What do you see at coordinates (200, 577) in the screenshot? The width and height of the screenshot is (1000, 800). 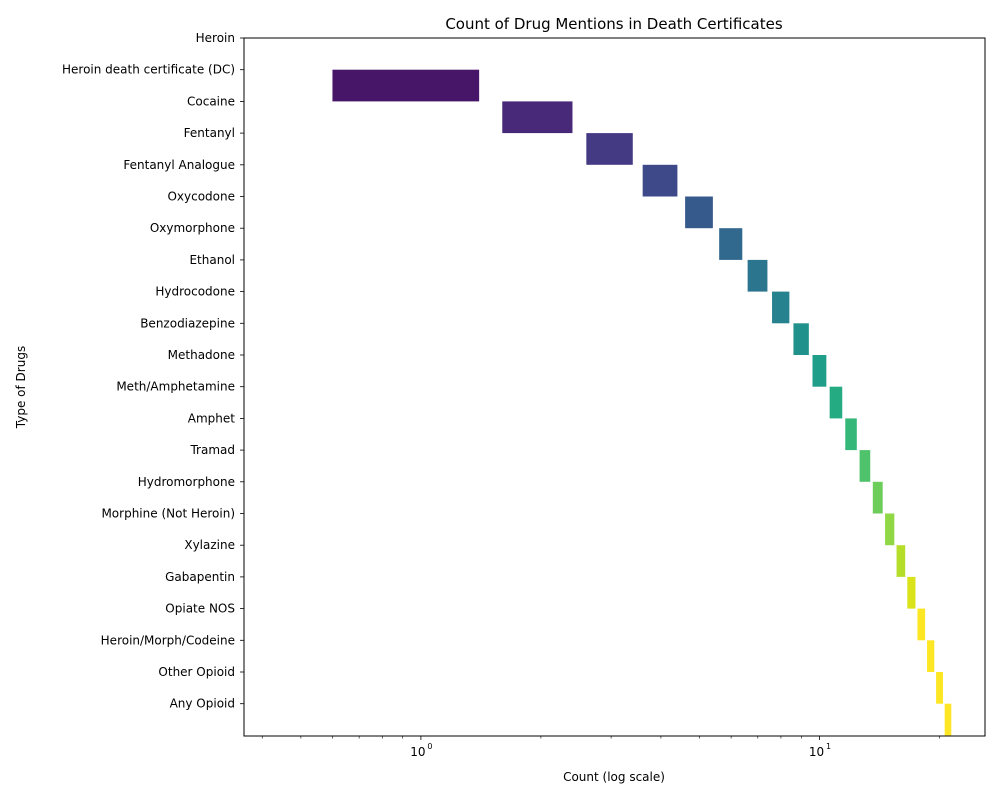 I see `y-tick-label: Gabapentin` at bounding box center [200, 577].